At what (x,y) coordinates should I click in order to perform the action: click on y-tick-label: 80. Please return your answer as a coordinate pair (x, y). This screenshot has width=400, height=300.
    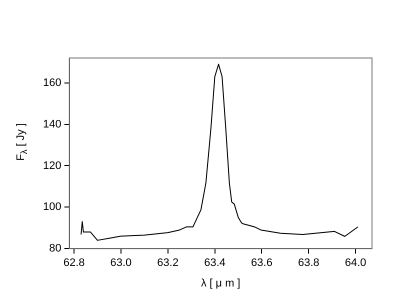
    Looking at the image, I should click on (55, 248).